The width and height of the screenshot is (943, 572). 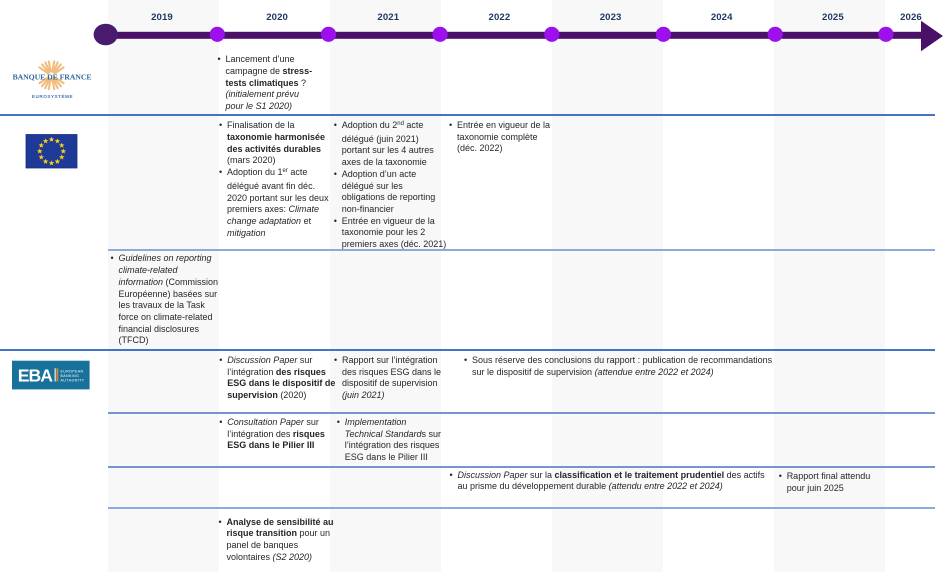 I want to click on svg-text: AUTHORITY, so click(x=73, y=381).